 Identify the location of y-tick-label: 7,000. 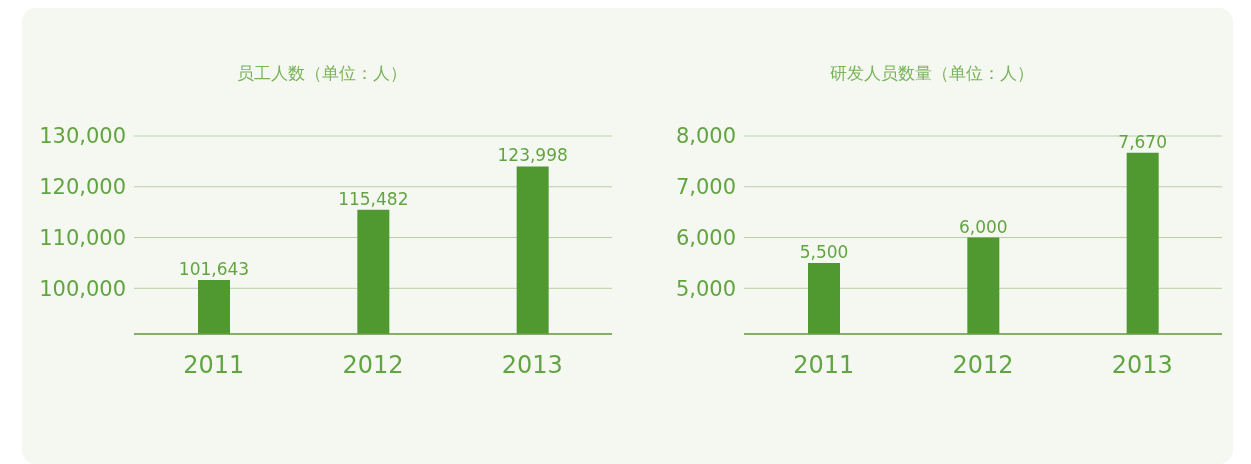
(705, 187).